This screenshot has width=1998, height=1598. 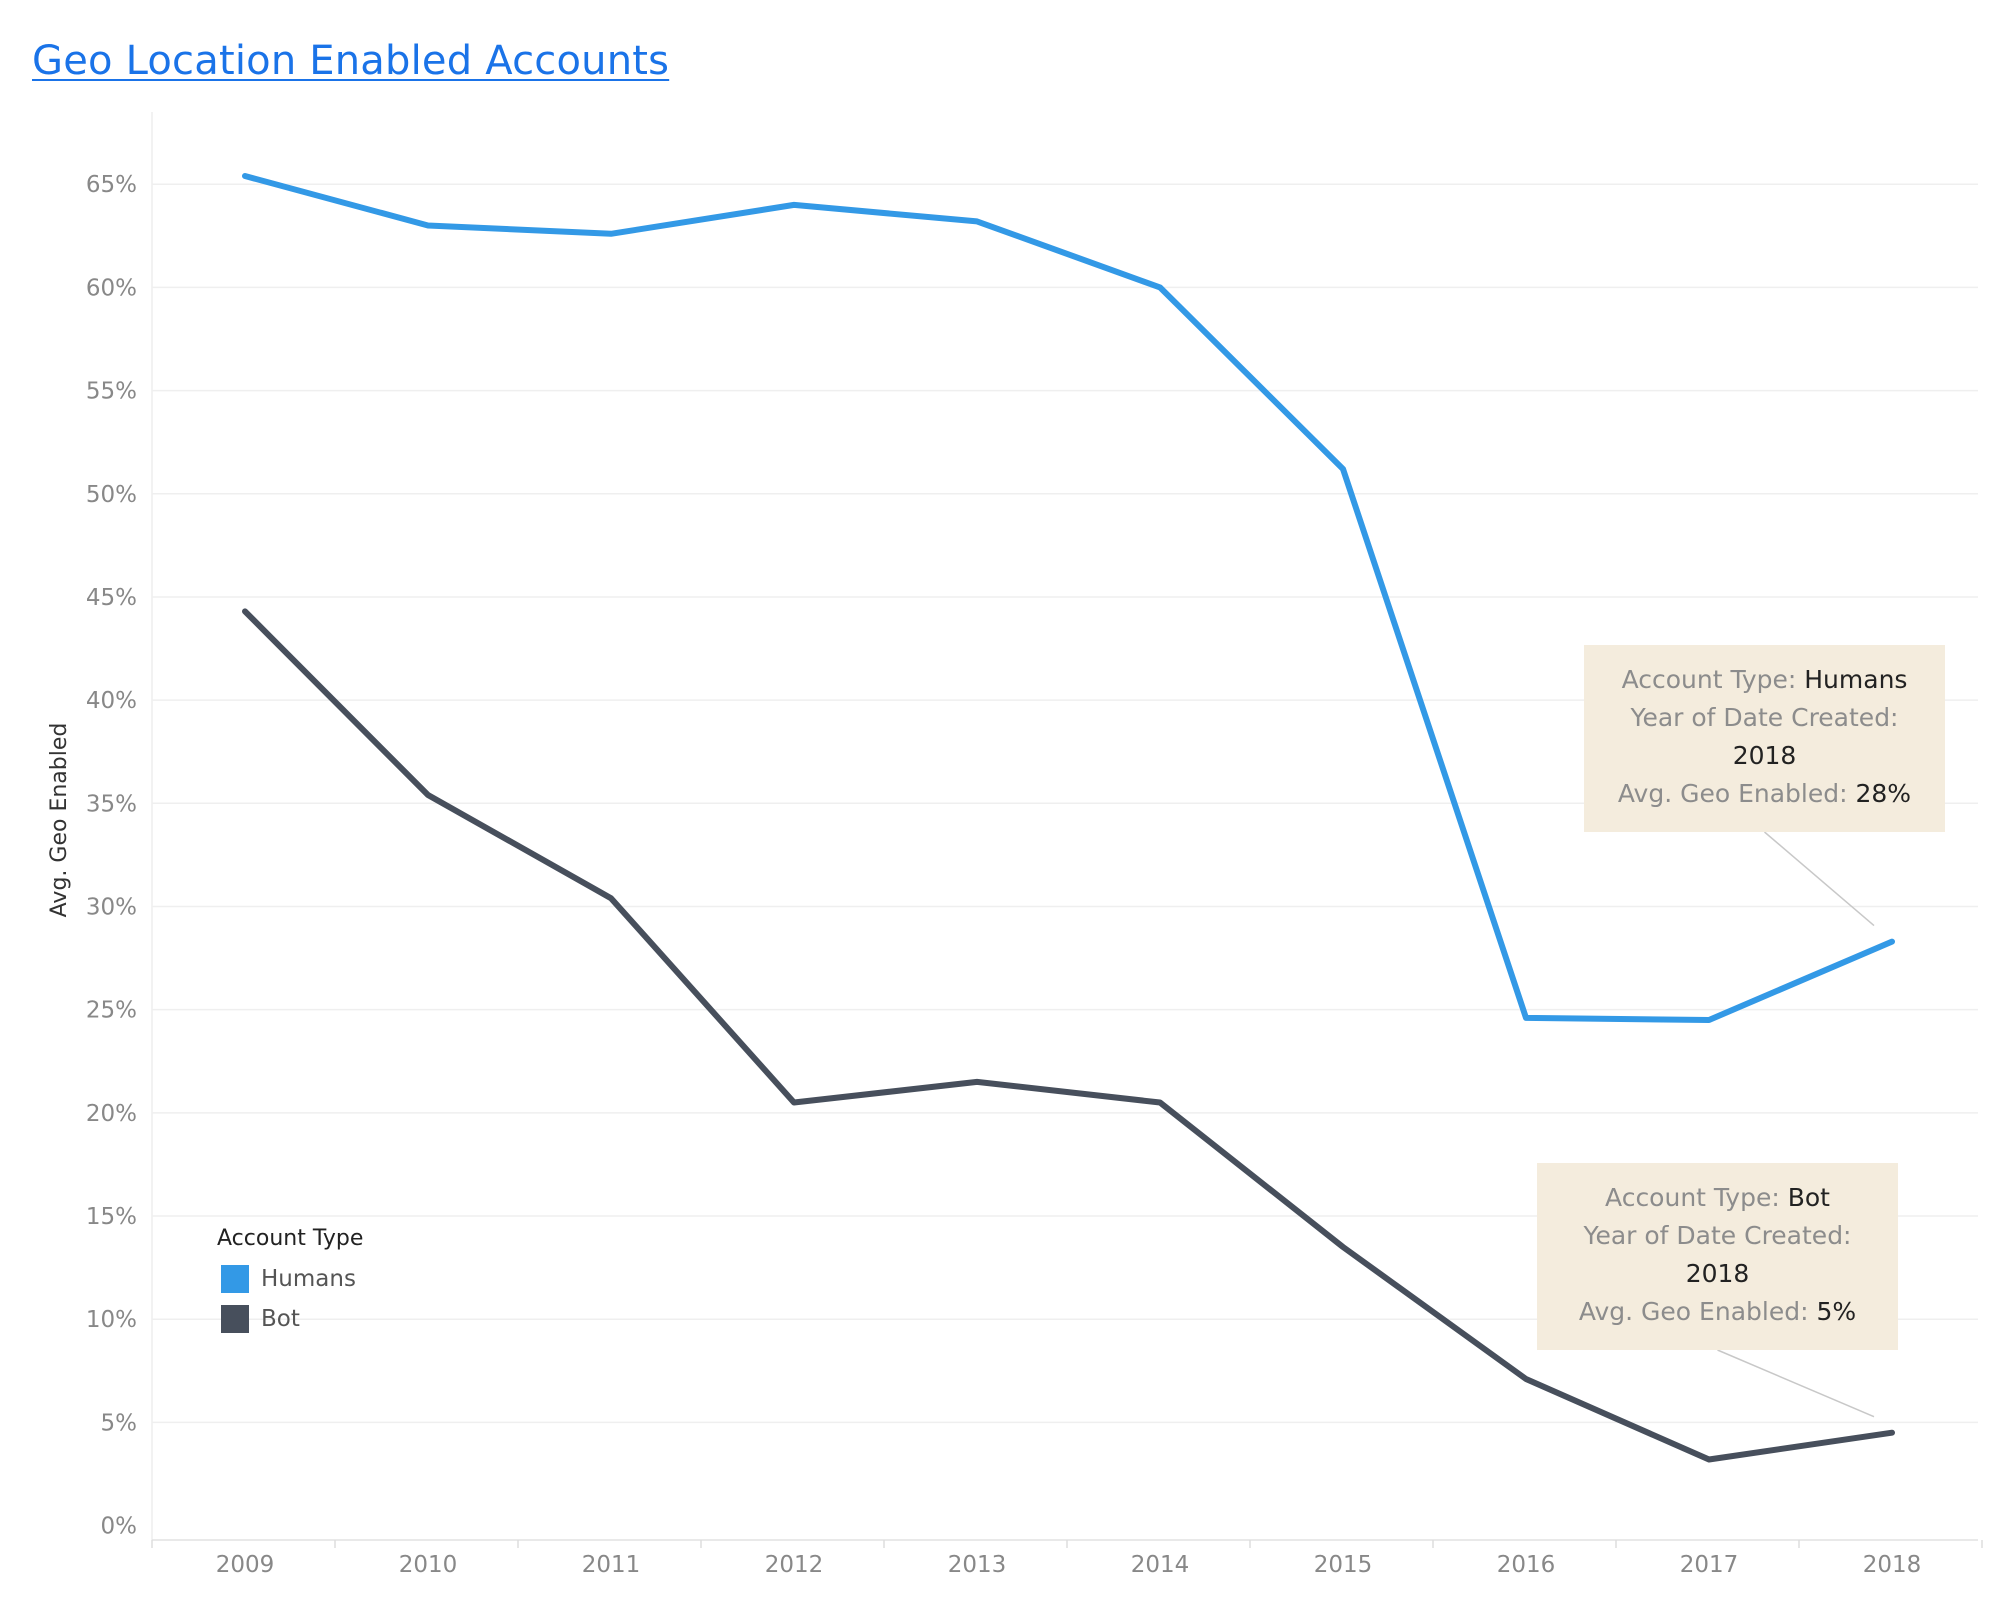 I want to click on y-tick-label: 20%, so click(x=111, y=1114).